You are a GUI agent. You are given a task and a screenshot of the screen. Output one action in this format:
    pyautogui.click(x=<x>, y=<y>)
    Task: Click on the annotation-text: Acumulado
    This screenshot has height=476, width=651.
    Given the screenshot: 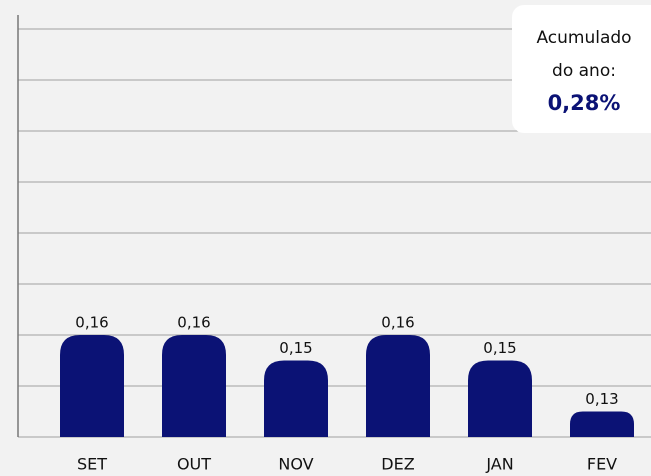 What is the action you would take?
    pyautogui.click(x=583, y=38)
    